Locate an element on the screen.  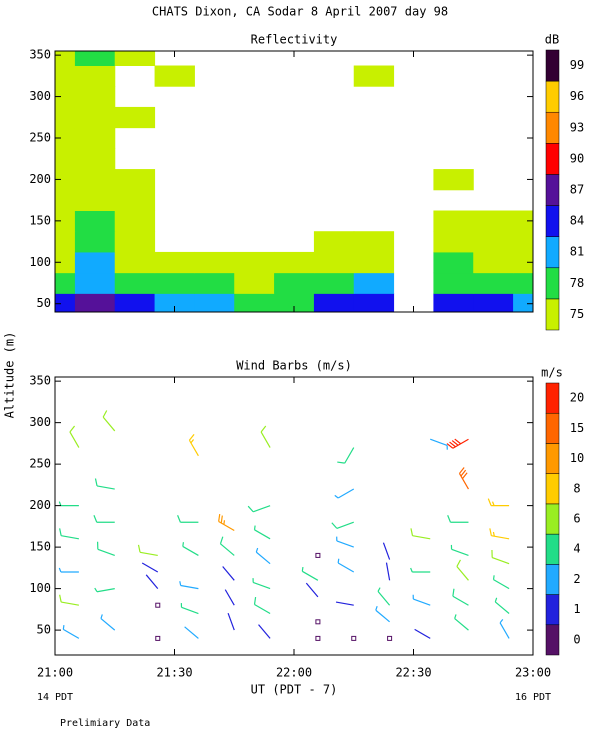
colorbar-label: 10 is located at coordinates (577, 458).